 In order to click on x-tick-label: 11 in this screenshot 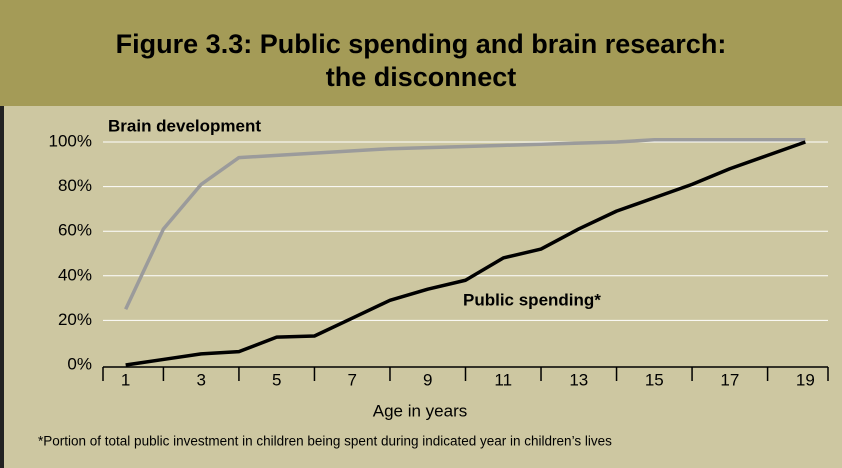, I will do `click(503, 379)`.